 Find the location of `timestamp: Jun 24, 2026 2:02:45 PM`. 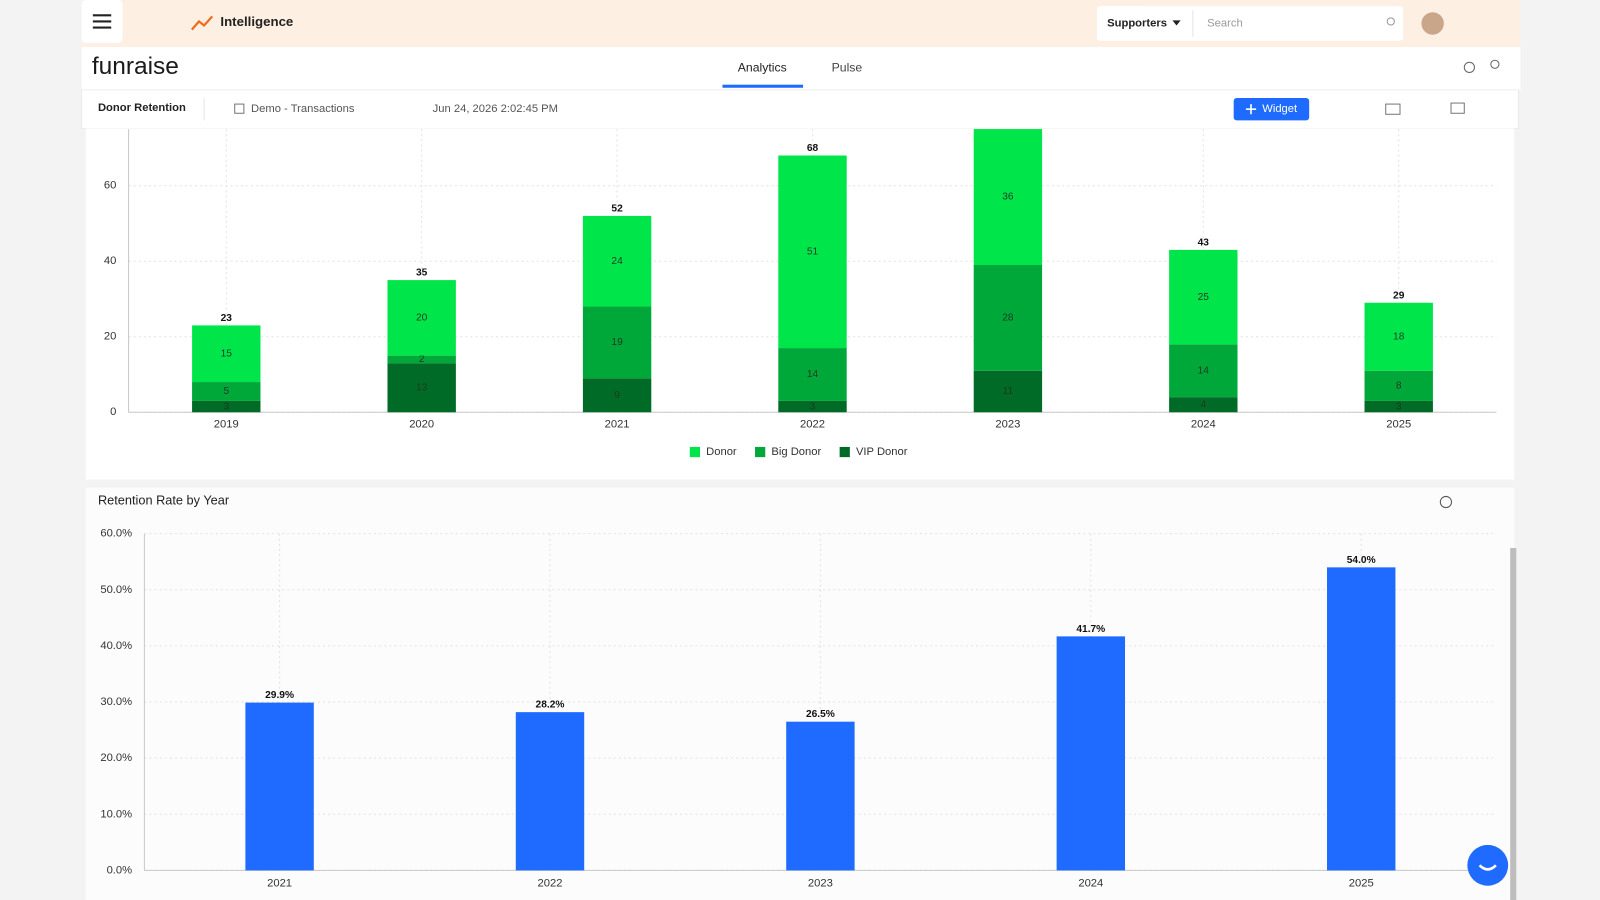

timestamp: Jun 24, 2026 2:02:45 PM is located at coordinates (495, 109).